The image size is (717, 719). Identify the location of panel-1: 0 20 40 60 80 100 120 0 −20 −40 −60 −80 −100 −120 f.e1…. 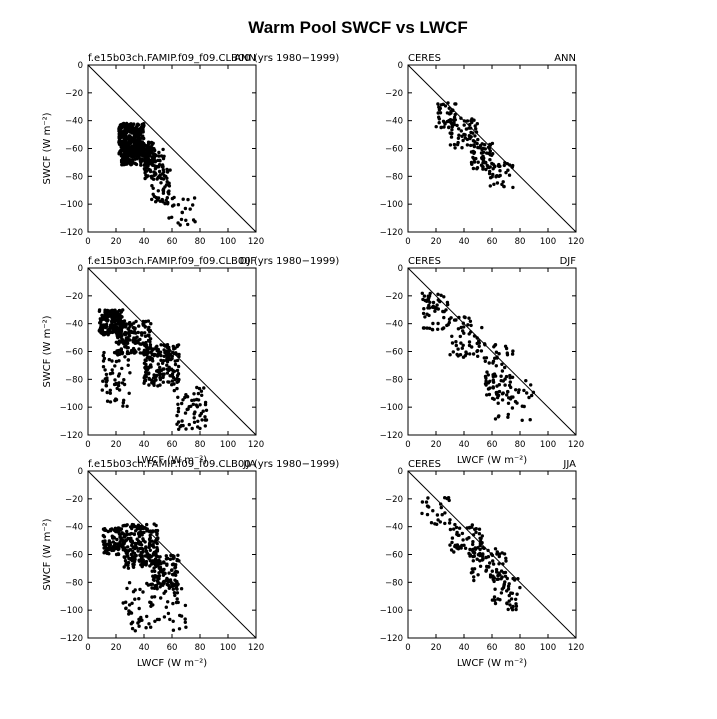
(190, 150).